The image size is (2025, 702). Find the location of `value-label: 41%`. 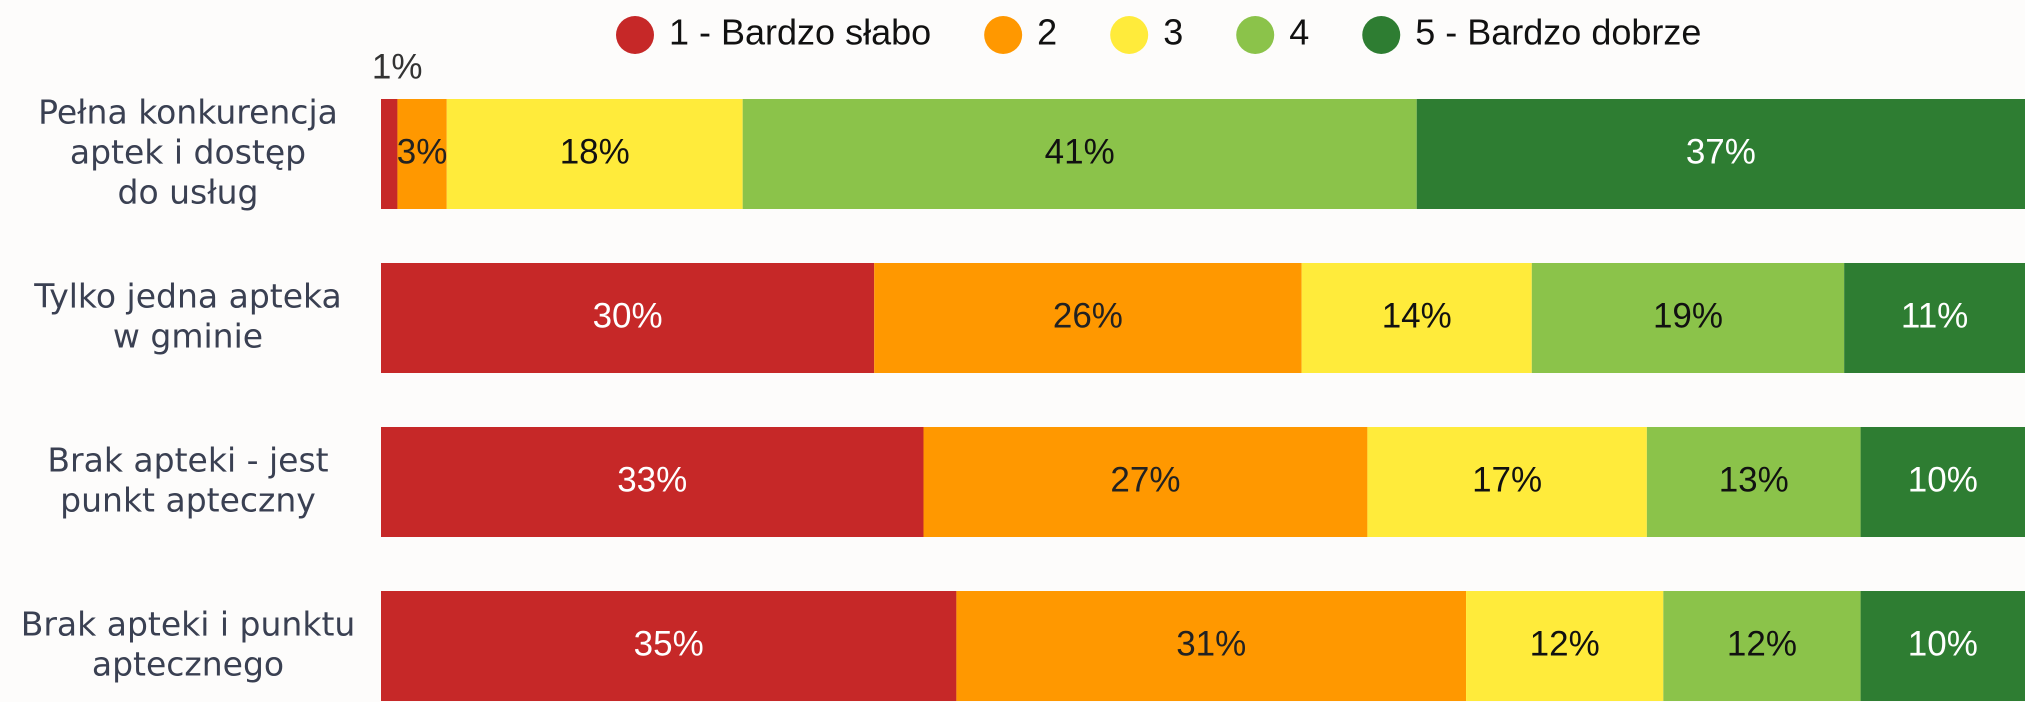

value-label: 41% is located at coordinates (1080, 151).